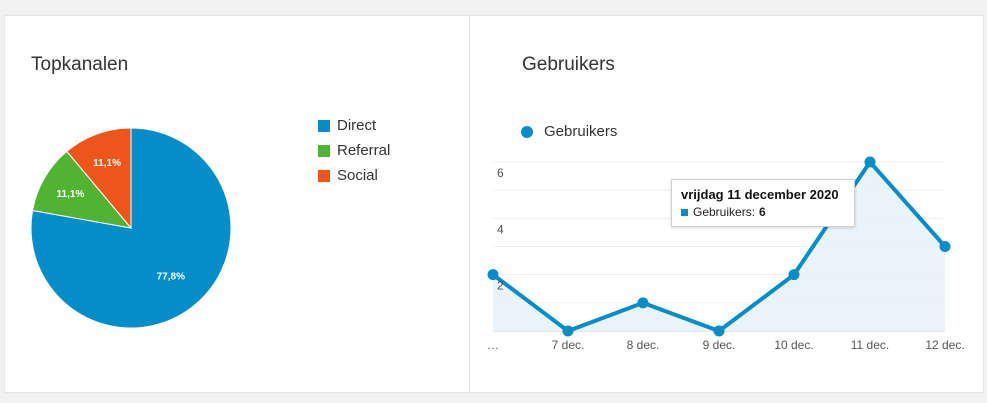 The width and height of the screenshot is (987, 403). Describe the element at coordinates (171, 277) in the screenshot. I see `pie-label-direct: 77,8%` at that location.